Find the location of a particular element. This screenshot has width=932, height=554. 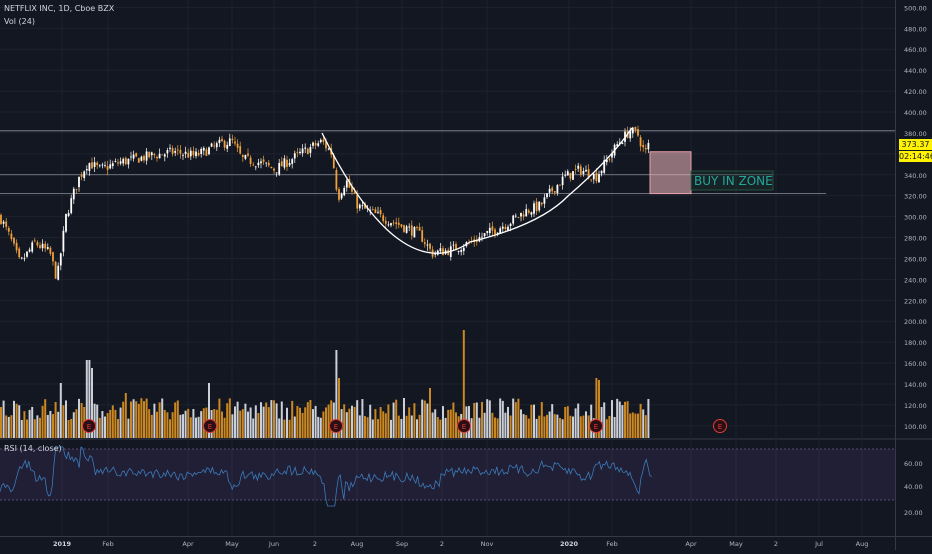

buy-zone-annotation: BUY IN ZONE is located at coordinates (711, 173).